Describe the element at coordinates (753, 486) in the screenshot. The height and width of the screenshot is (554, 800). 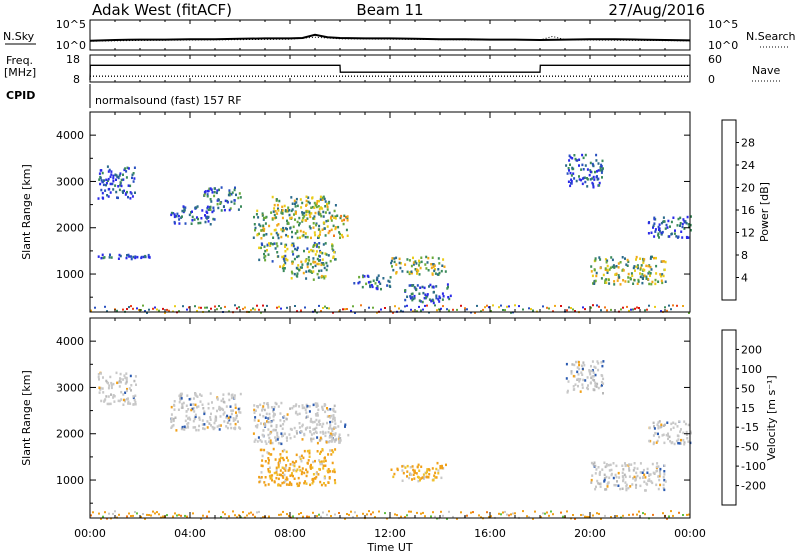
I see `velocity-cbar-tick-label: -200` at that location.